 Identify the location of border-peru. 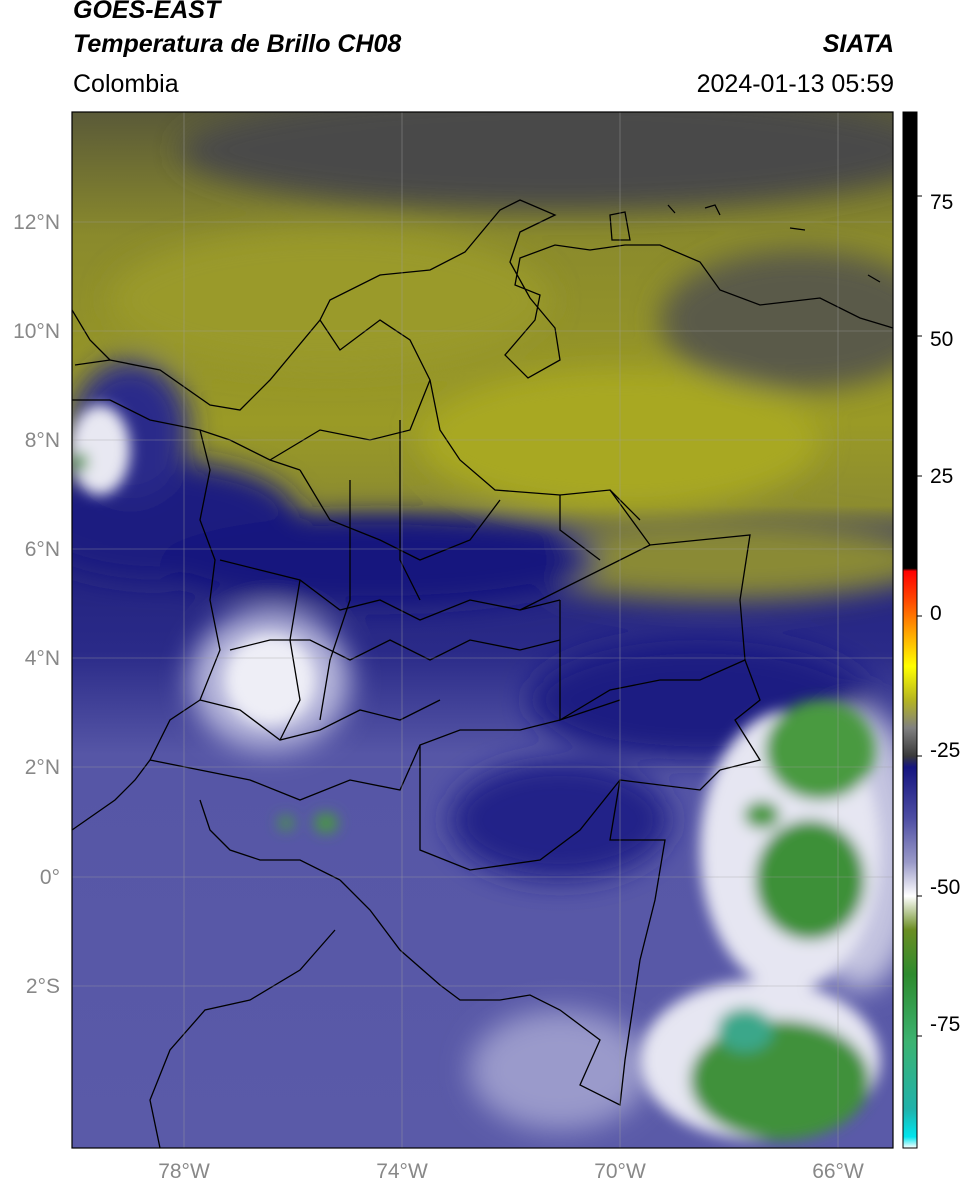
(270, 840).